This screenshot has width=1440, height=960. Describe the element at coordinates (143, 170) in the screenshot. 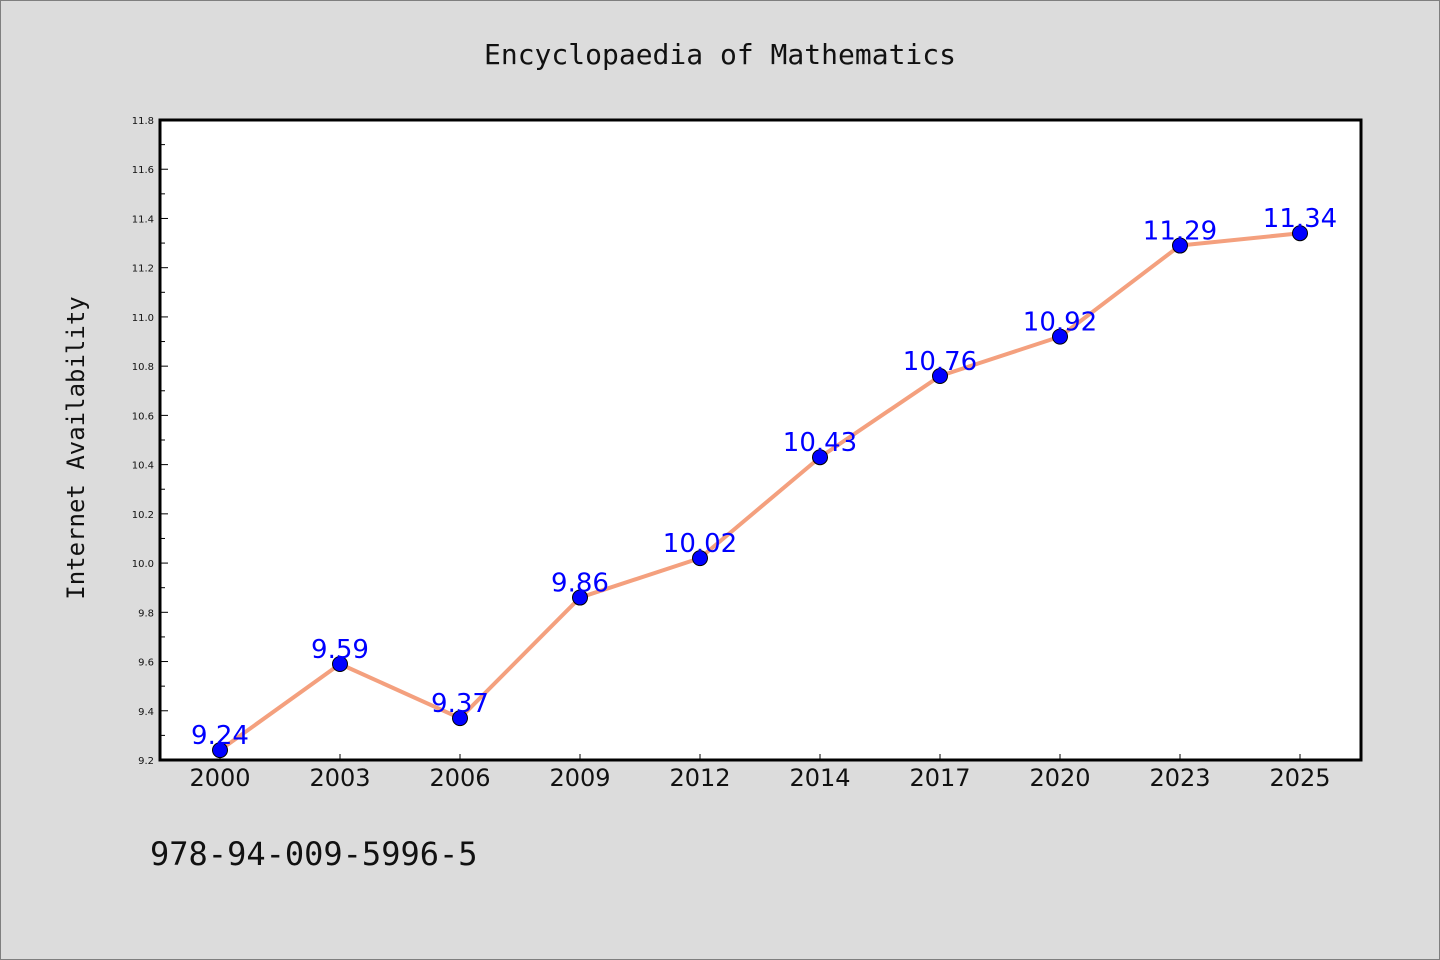

I see `y-tick-label: 11.6` at that location.